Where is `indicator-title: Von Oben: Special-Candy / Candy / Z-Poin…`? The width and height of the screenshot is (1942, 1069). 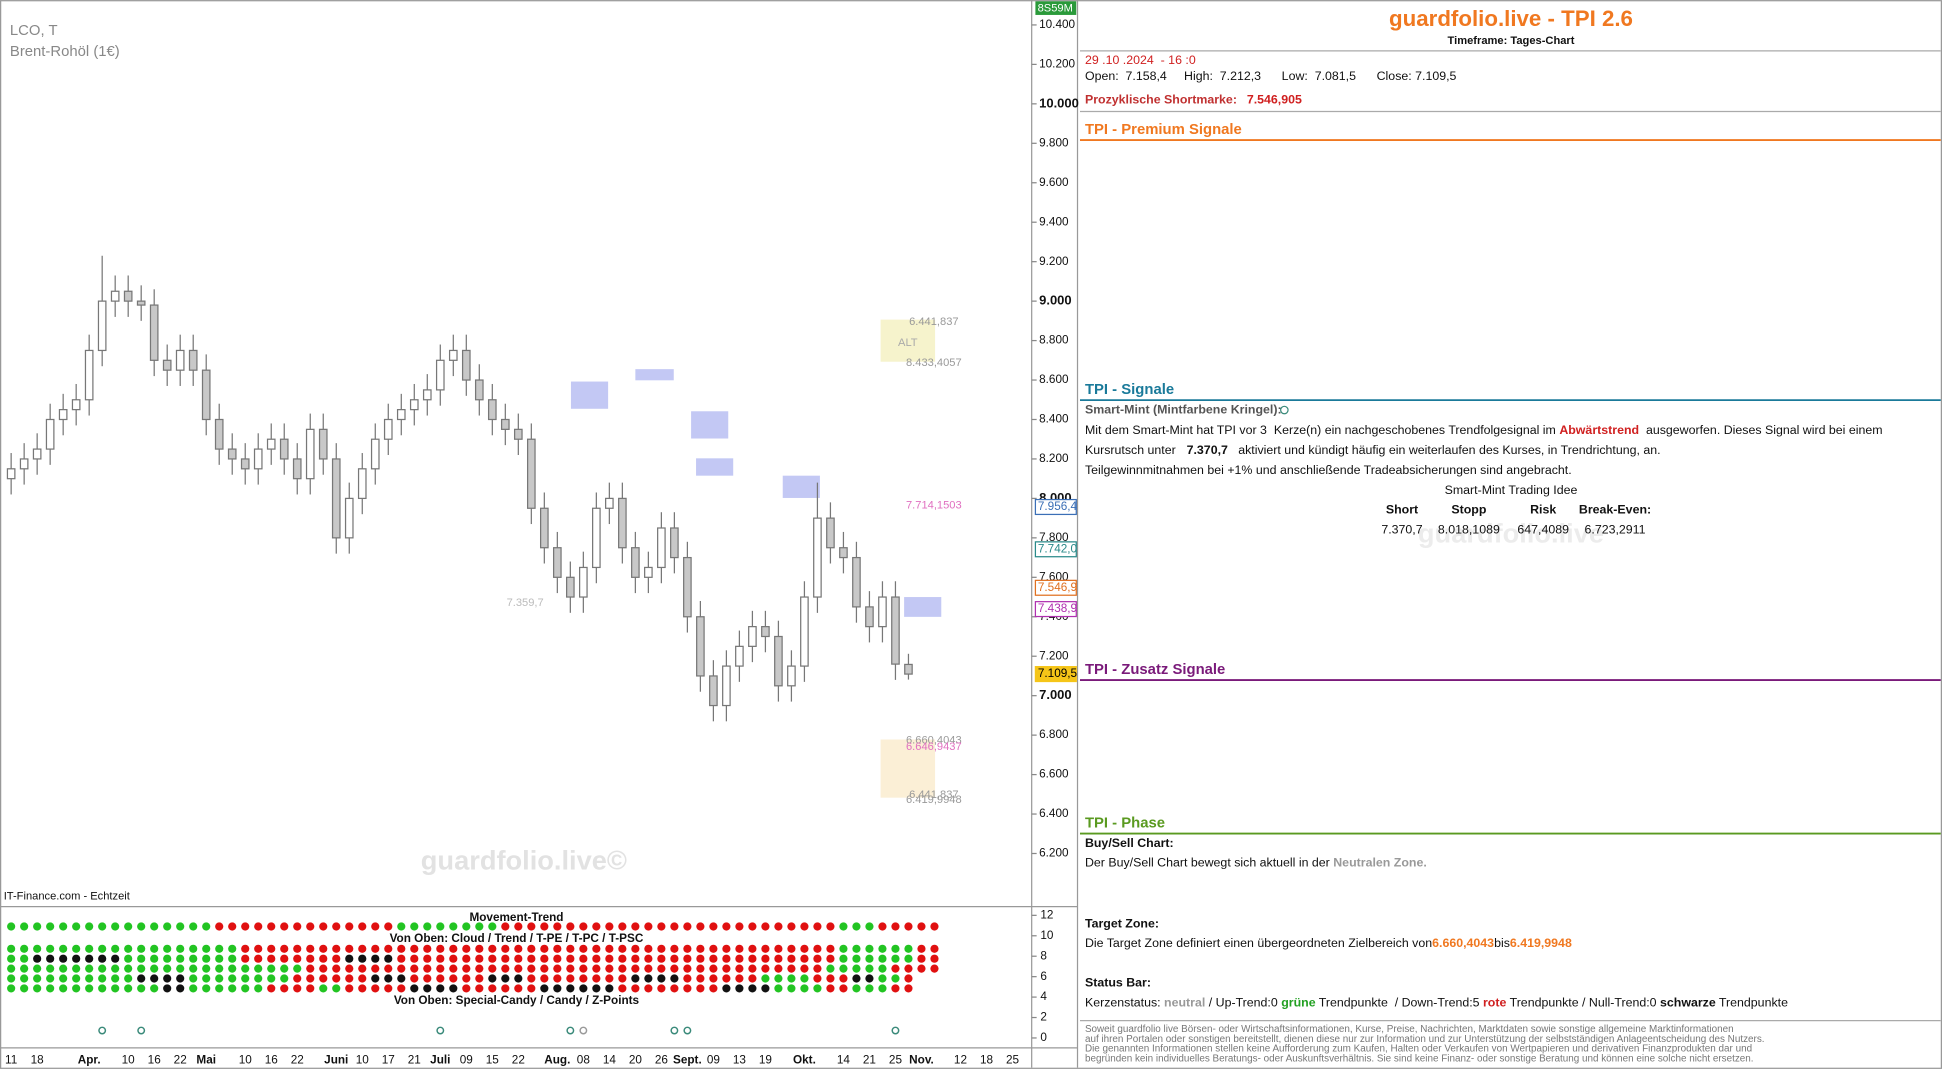
indicator-title: Von Oben: Special-Candy / Candy / Z-Poin… is located at coordinates (517, 1000).